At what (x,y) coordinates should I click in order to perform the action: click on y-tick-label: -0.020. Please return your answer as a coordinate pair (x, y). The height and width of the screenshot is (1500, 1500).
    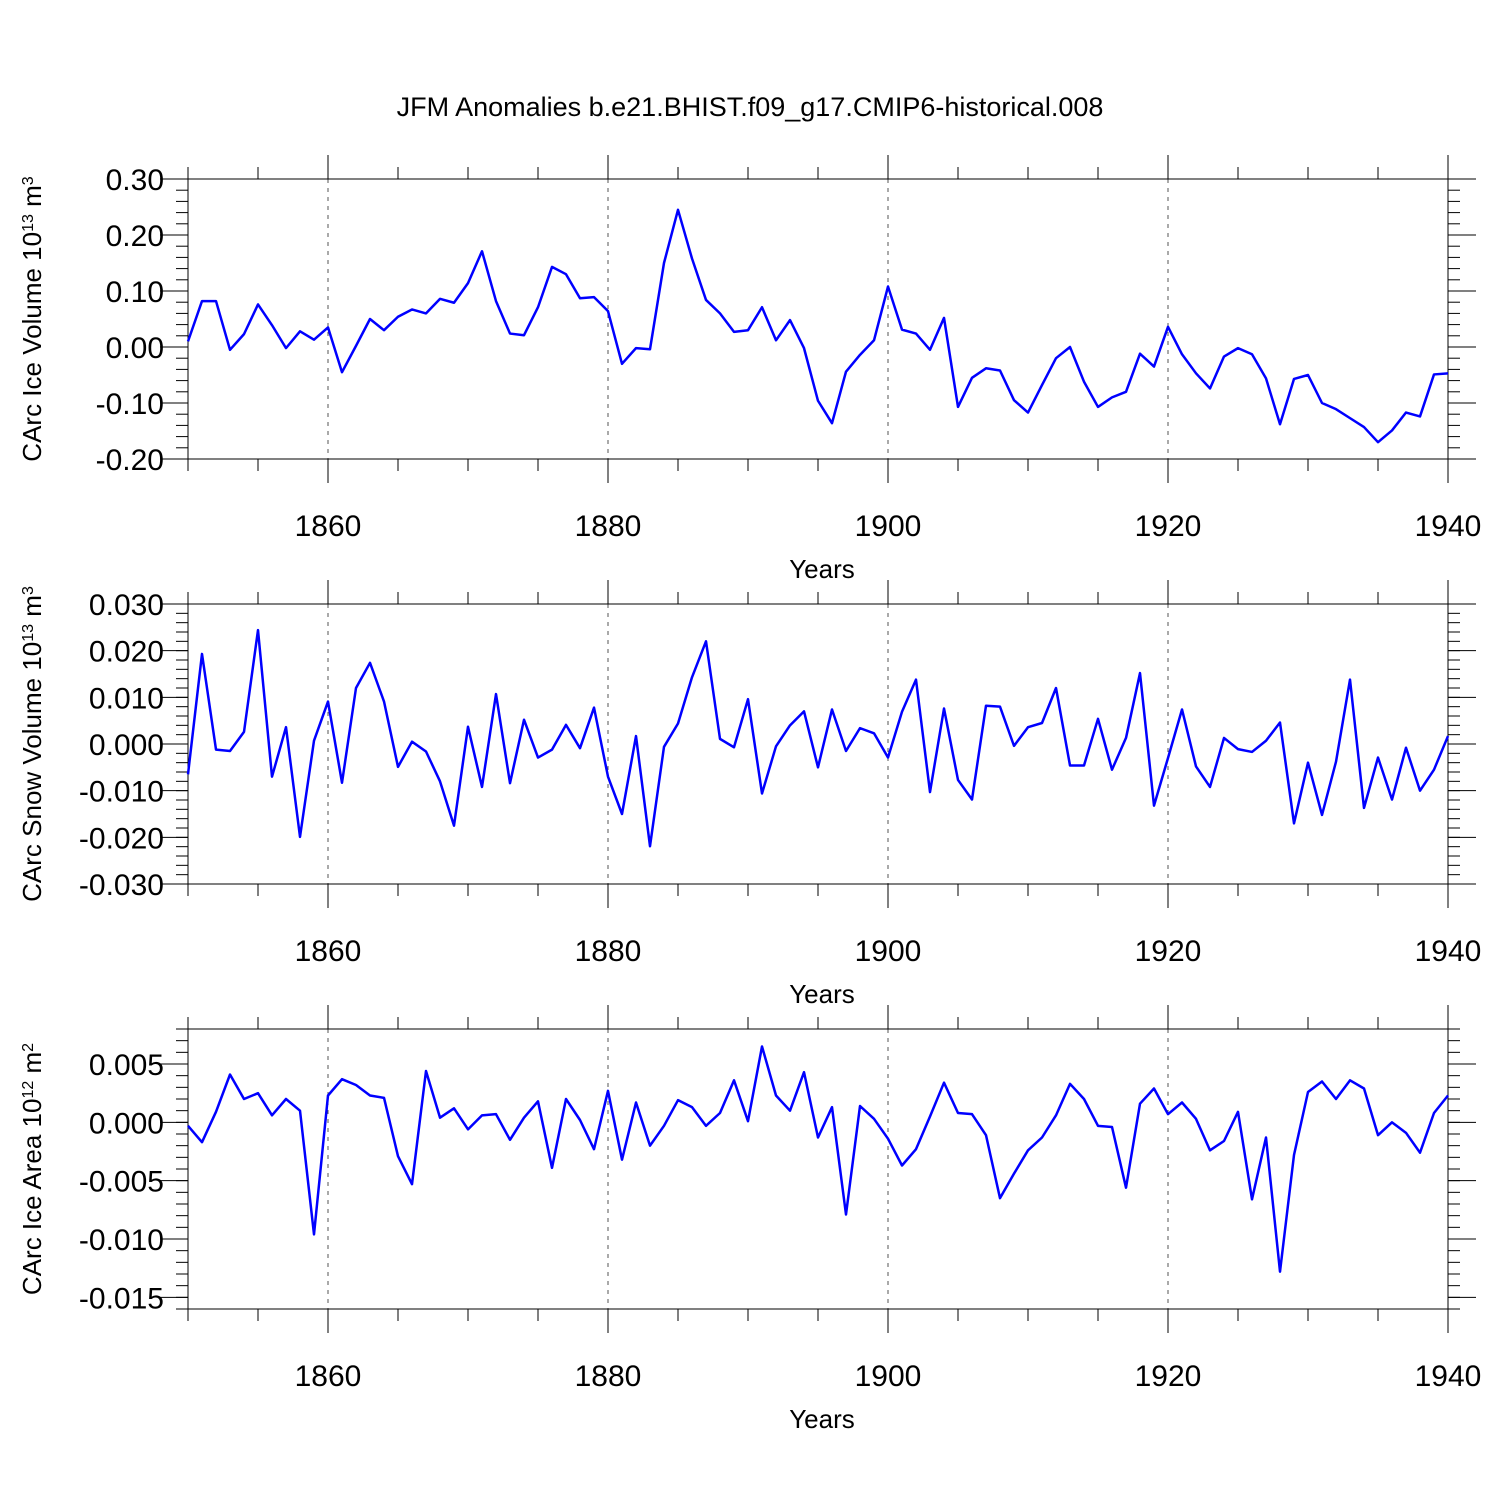
    Looking at the image, I should click on (121, 838).